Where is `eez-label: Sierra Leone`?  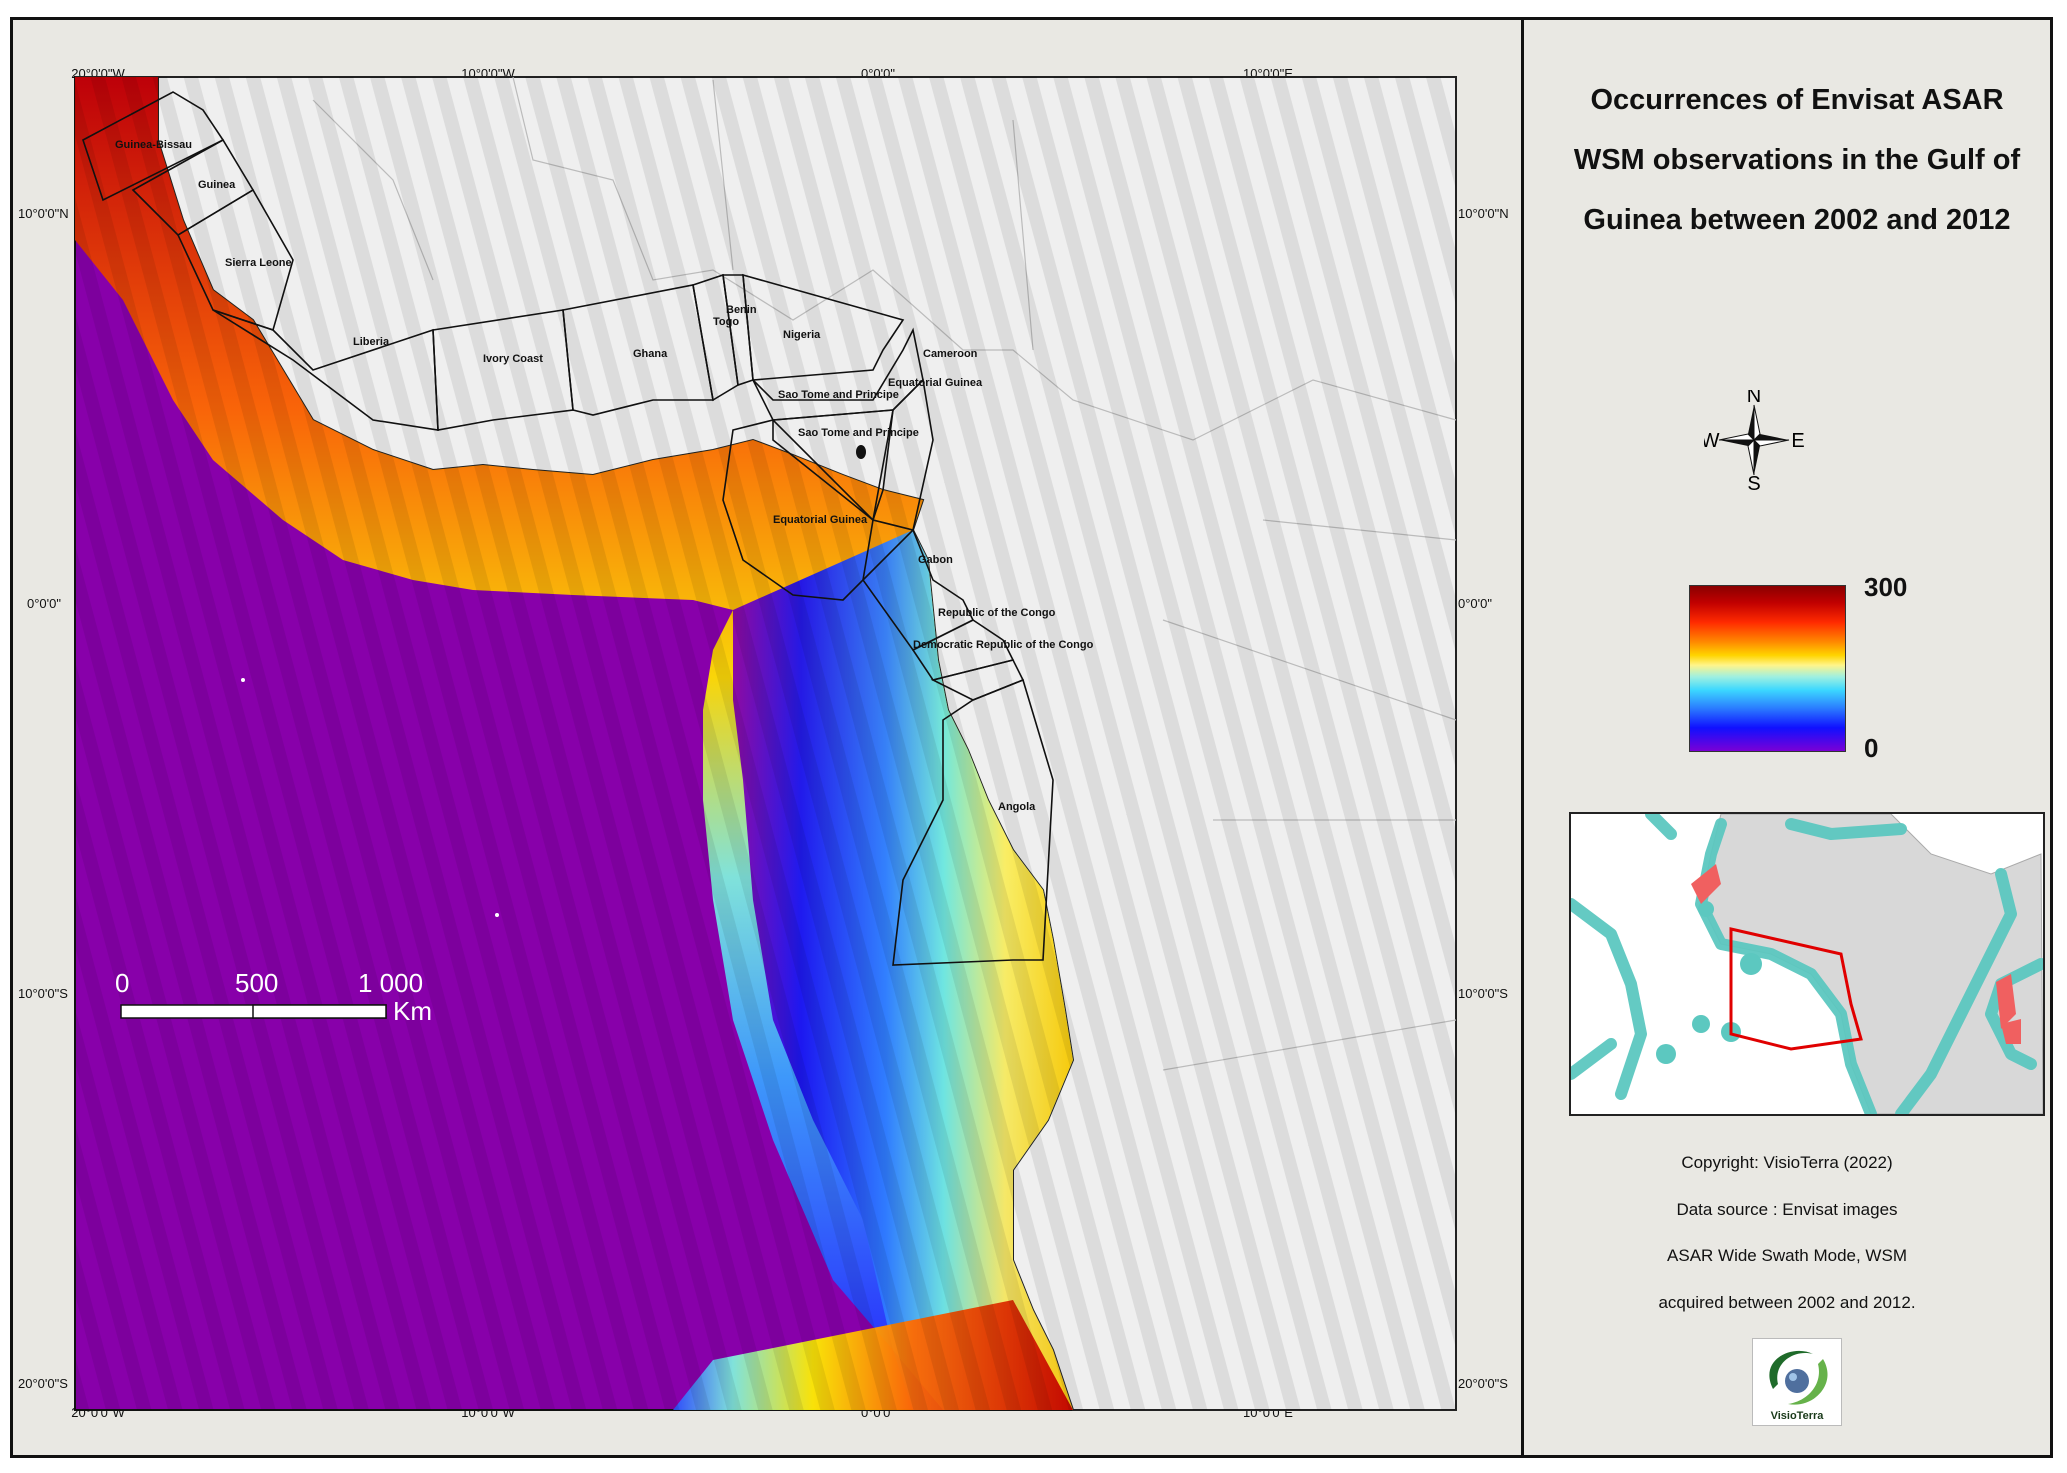
eez-label: Sierra Leone is located at coordinates (258, 263).